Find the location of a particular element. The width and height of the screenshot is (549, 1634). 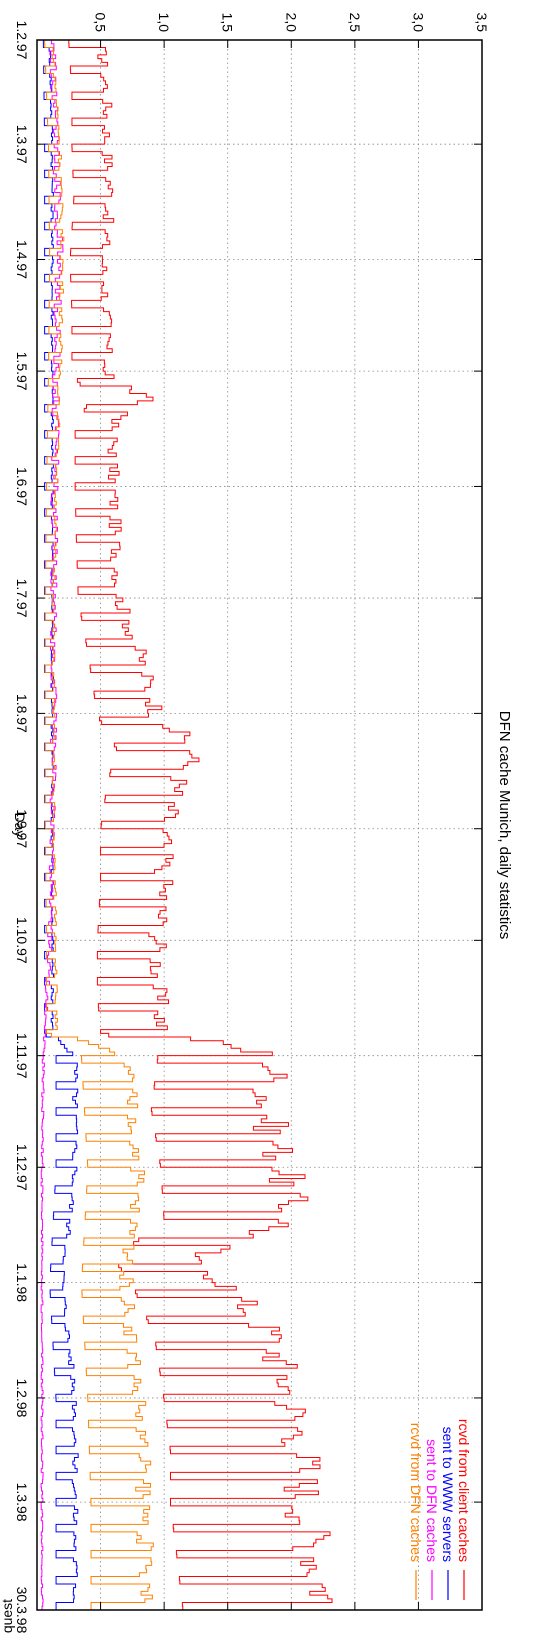

x-tick-label: 1.6.97 is located at coordinates (22, 486).